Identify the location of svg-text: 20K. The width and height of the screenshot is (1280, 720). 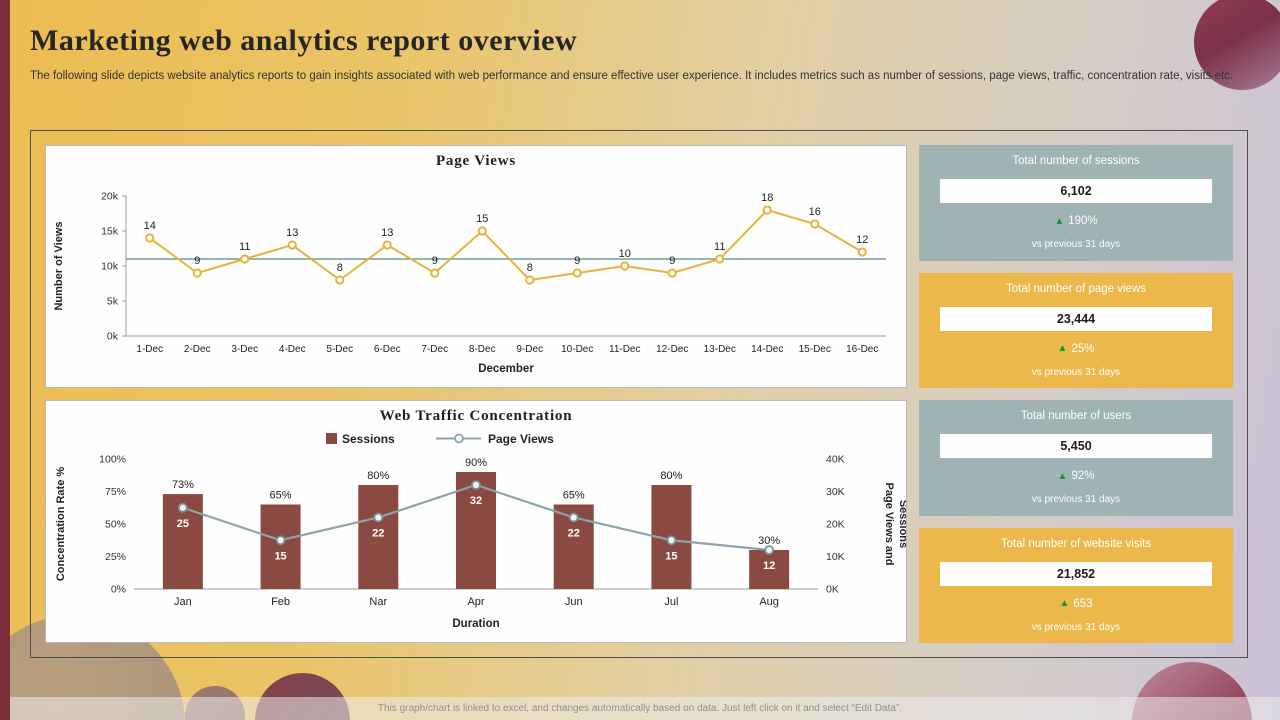
(835, 525).